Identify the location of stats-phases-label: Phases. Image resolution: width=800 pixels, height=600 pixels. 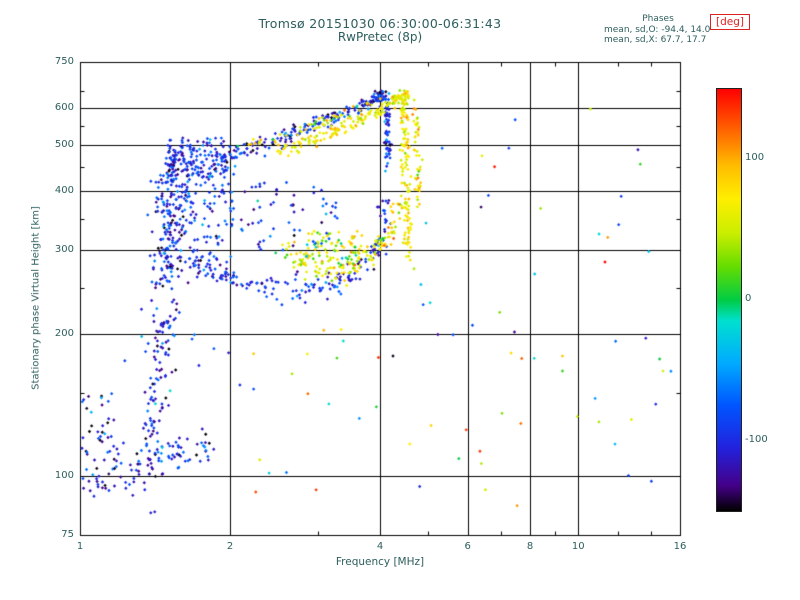
(658, 19).